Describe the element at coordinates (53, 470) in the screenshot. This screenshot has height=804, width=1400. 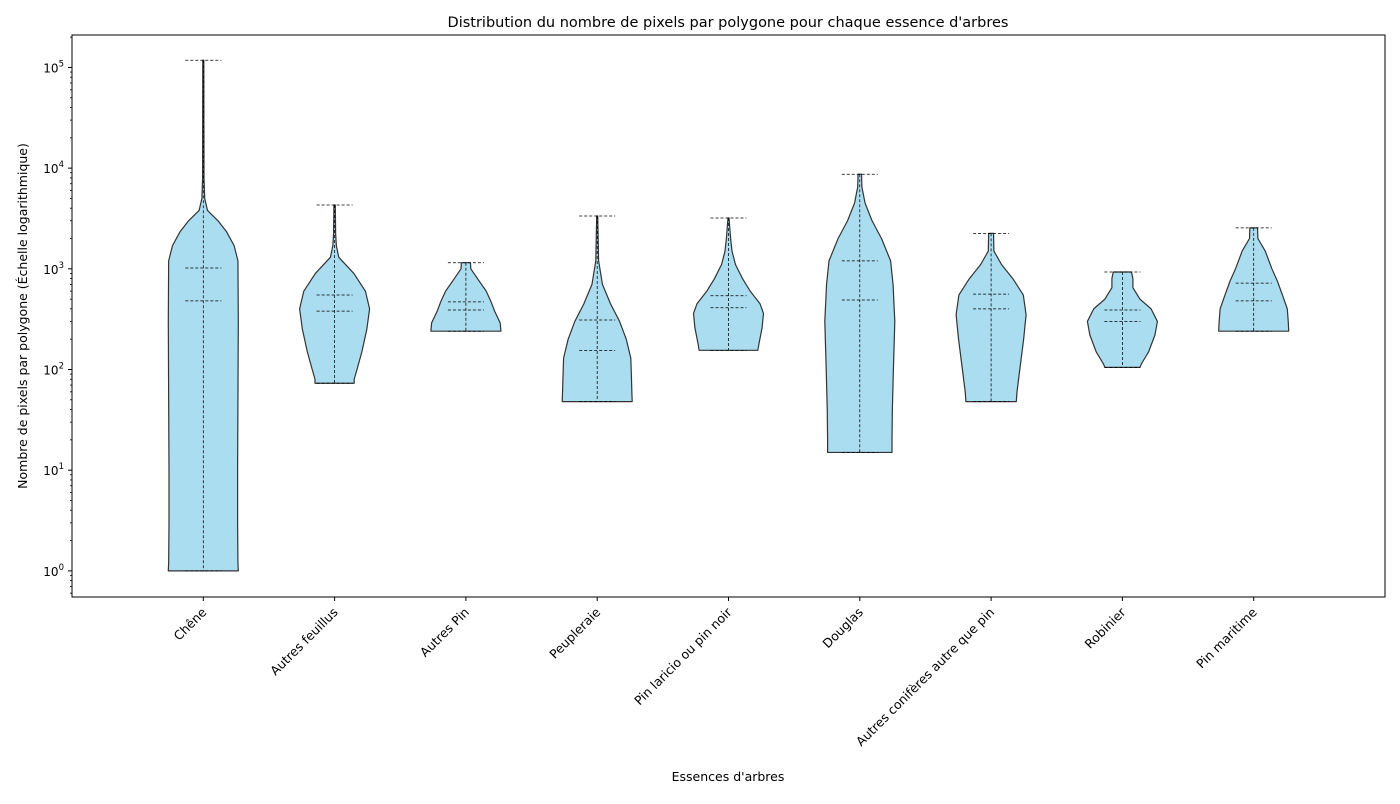
I see `y-tick-label: 10¹` at that location.